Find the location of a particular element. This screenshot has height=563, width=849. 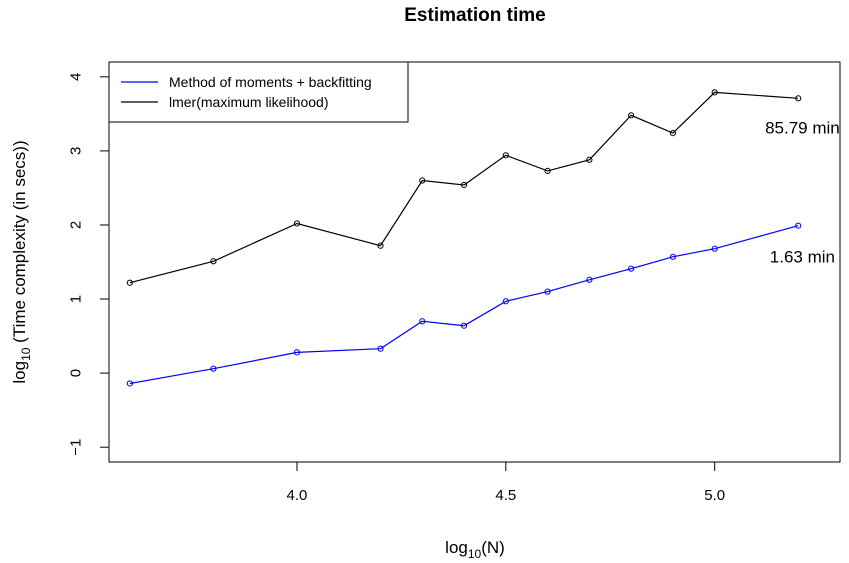

legend-label-lmer: lmer(maximum likelihood) is located at coordinates (248, 102).